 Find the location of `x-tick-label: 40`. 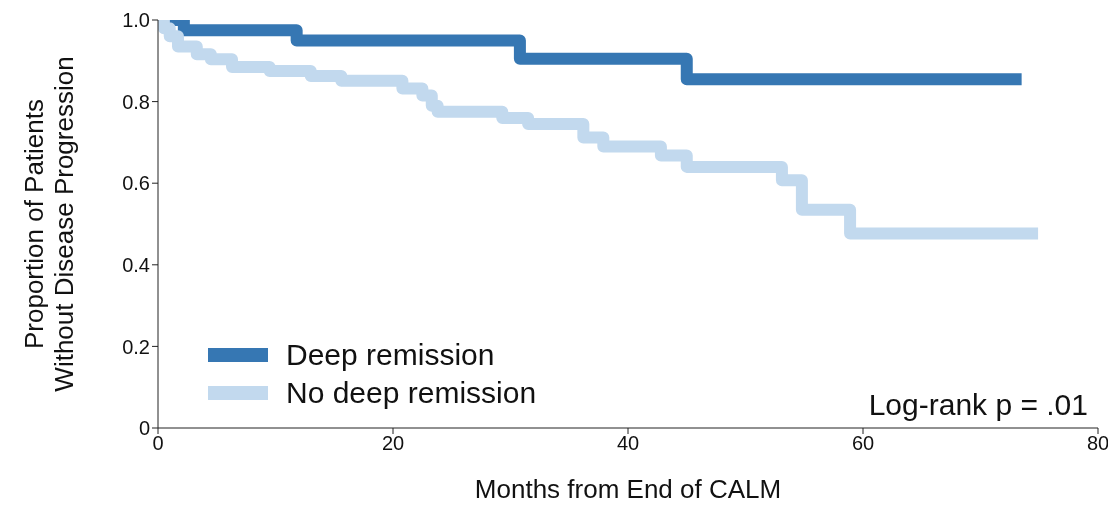

x-tick-label: 40 is located at coordinates (628, 443).